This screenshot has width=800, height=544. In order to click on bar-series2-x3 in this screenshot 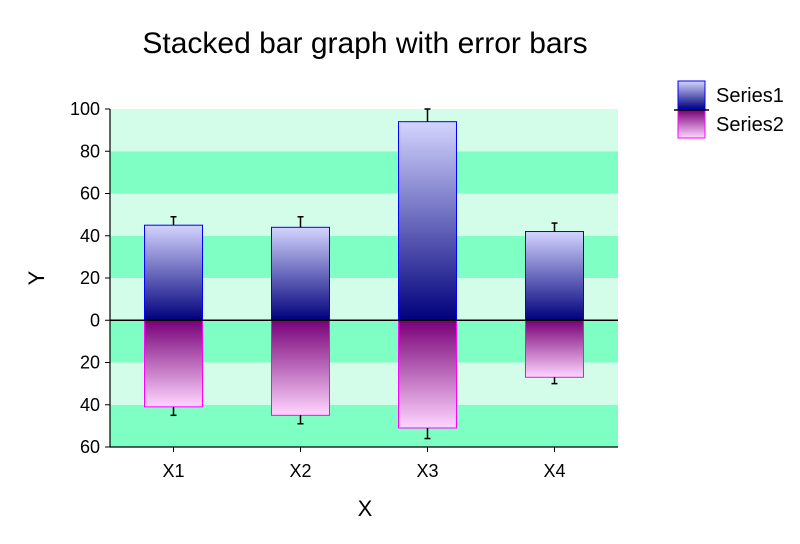, I will do `click(427, 374)`.